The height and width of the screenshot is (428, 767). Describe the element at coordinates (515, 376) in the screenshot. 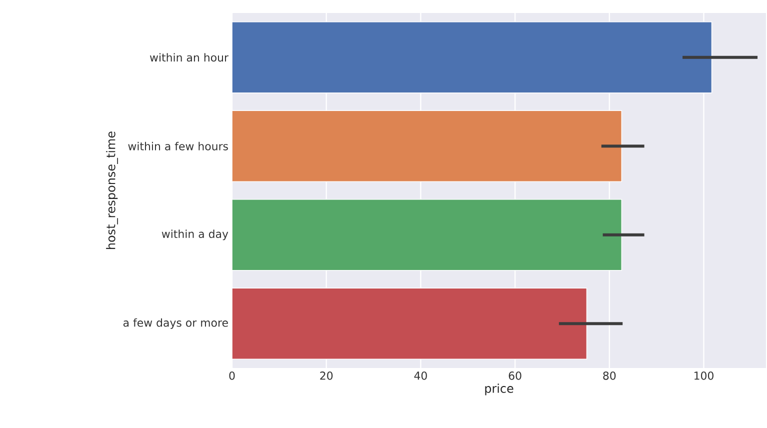

I see `x-tick-label: 60` at that location.